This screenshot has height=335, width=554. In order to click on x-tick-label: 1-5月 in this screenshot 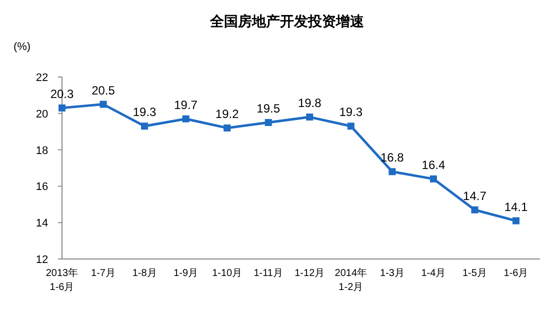, I will do `click(474, 273)`.